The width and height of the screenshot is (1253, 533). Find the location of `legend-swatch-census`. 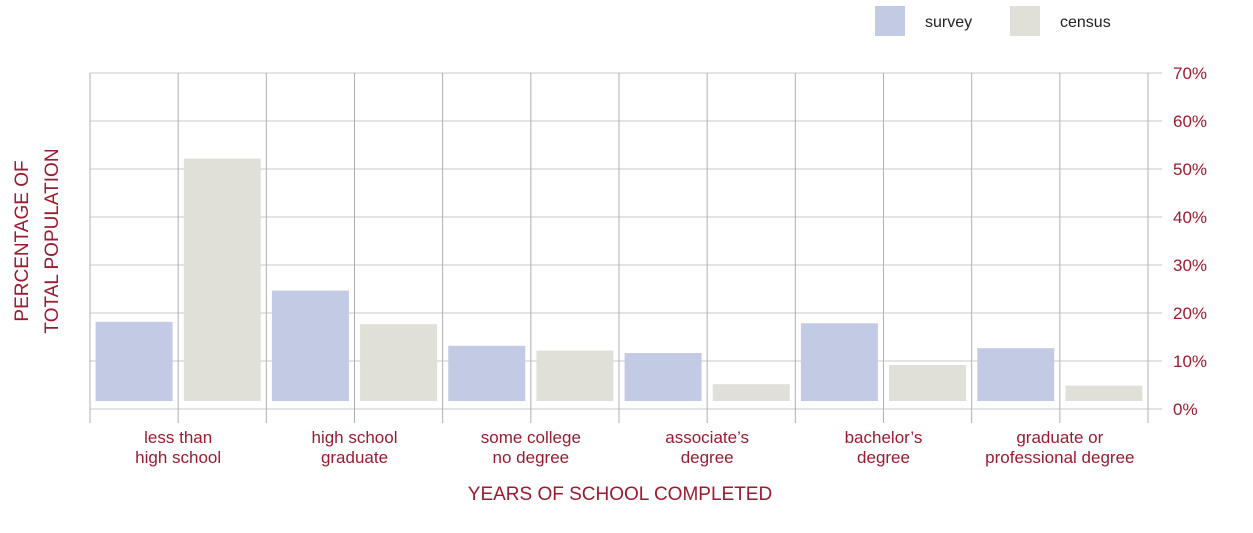

legend-swatch-census is located at coordinates (1025, 21).